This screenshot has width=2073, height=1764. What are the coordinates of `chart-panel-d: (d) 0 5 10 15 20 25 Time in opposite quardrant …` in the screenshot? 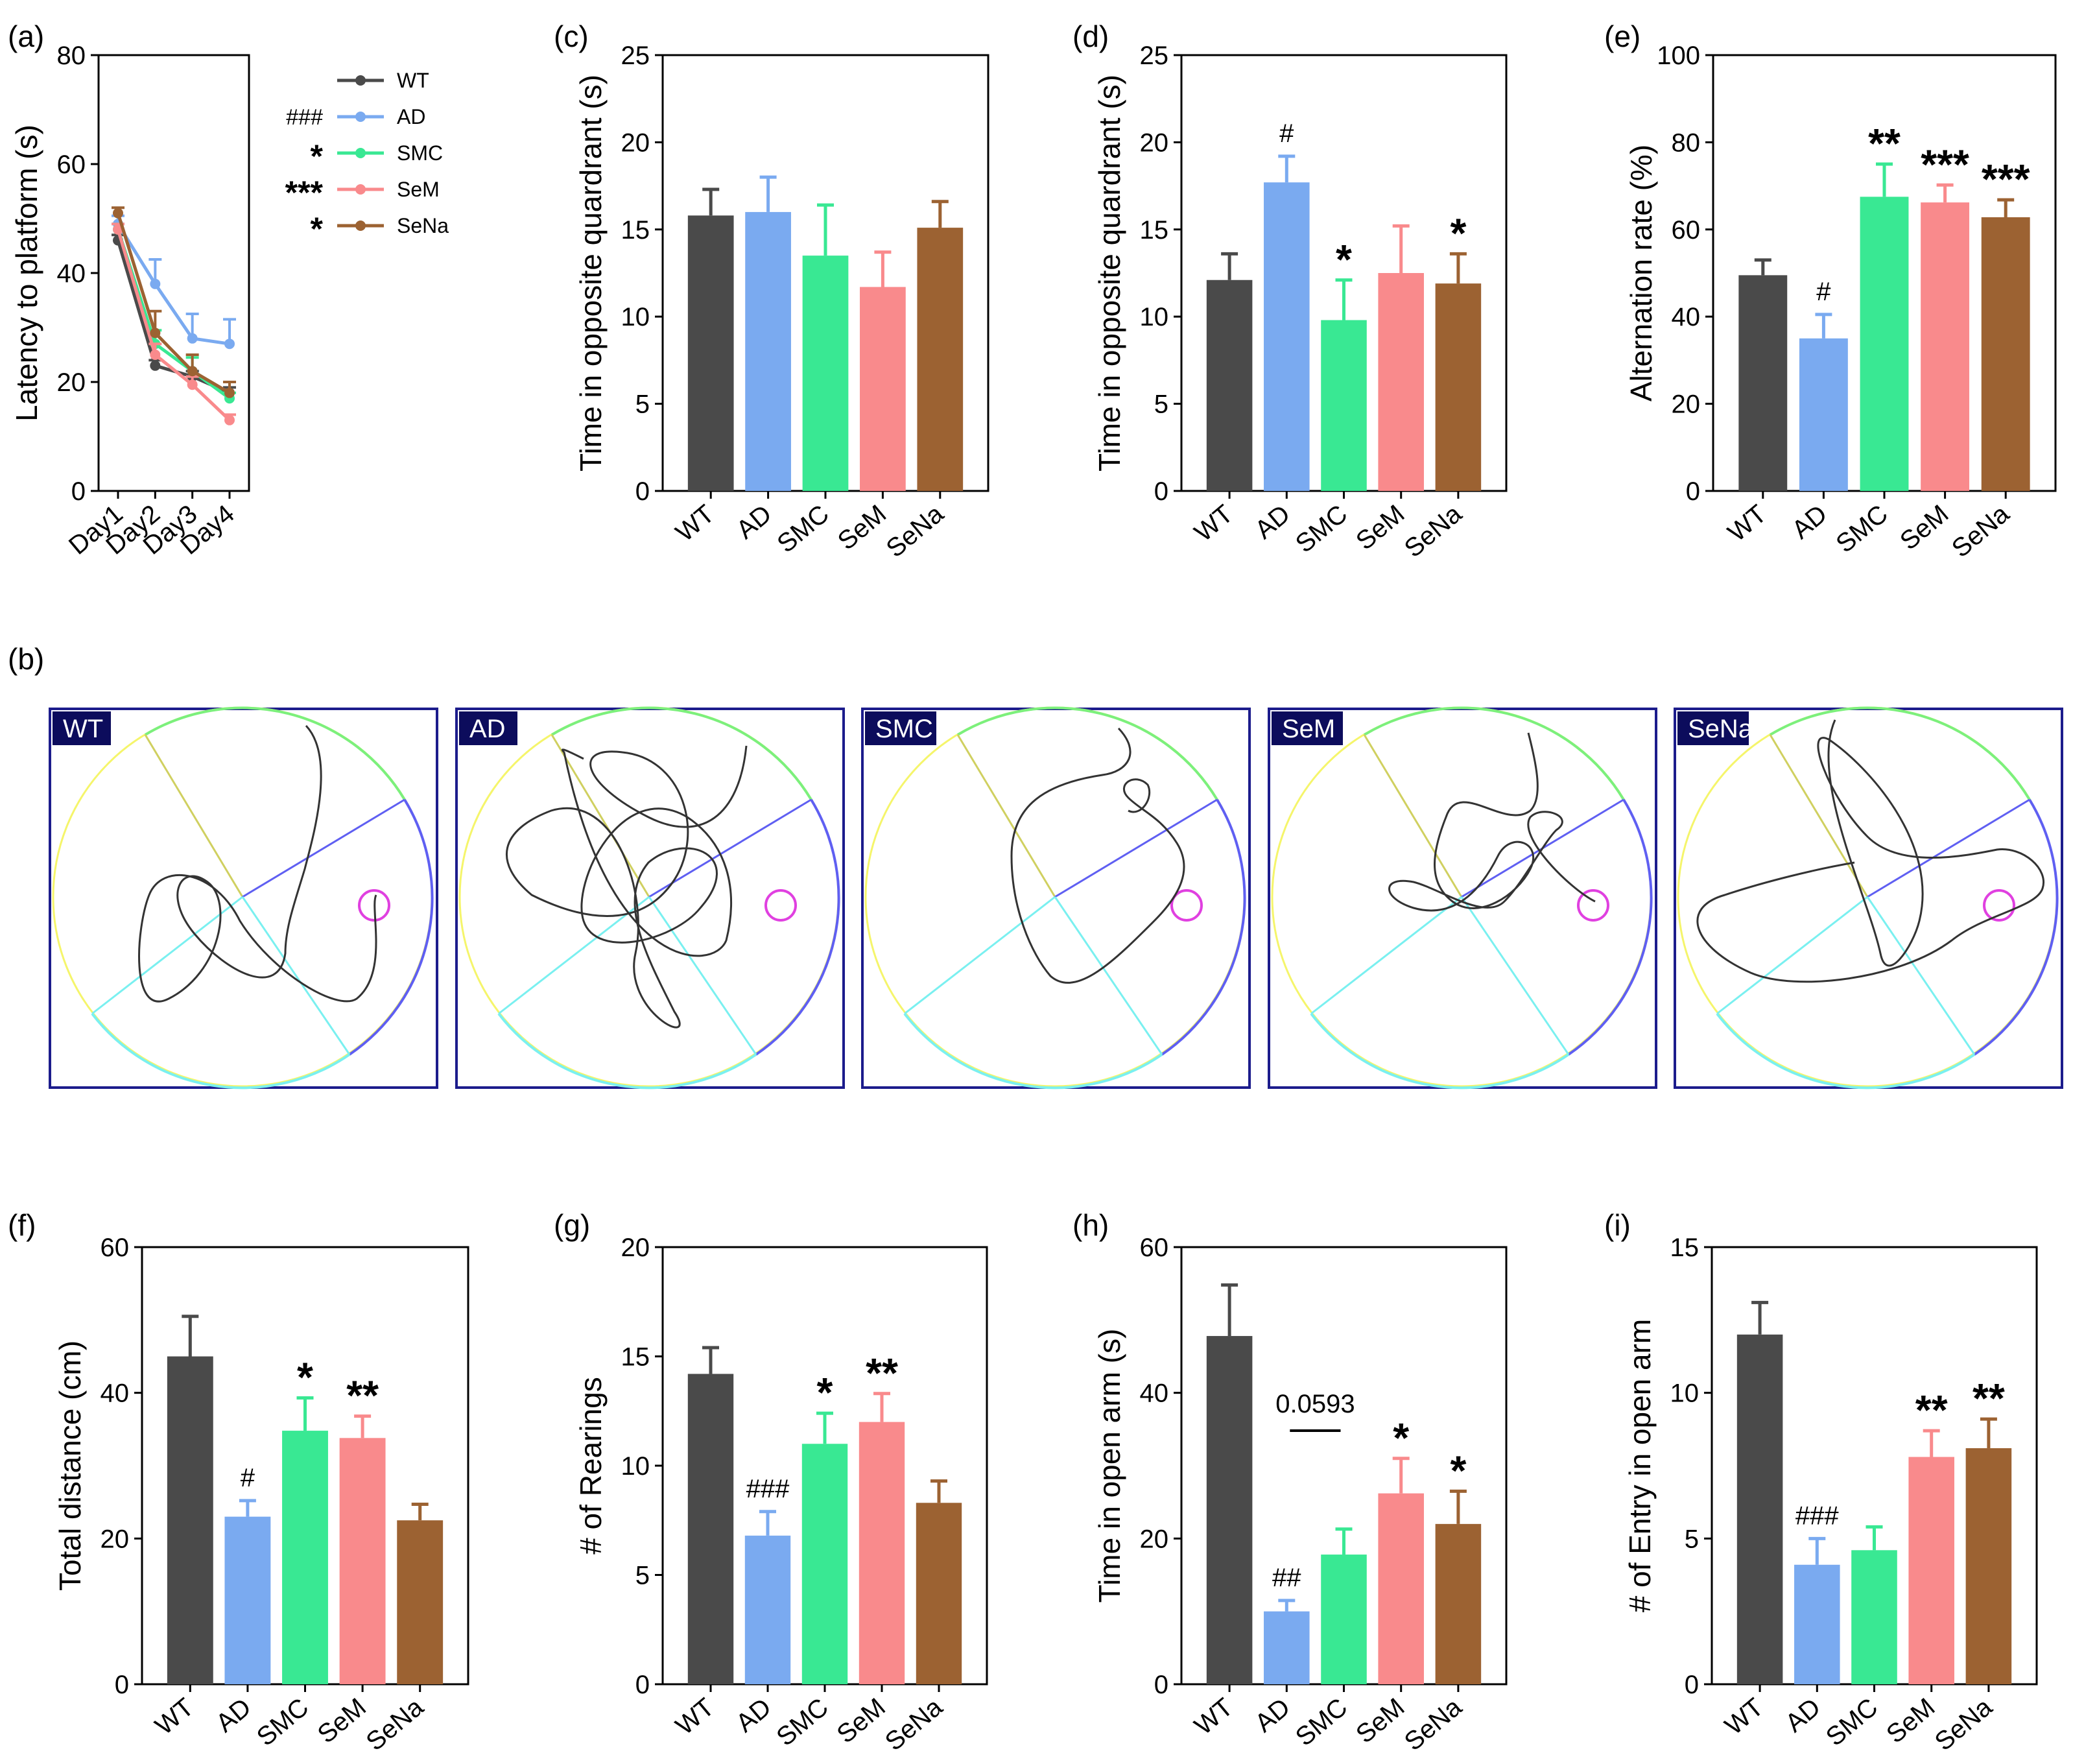 It's located at (1290, 291).